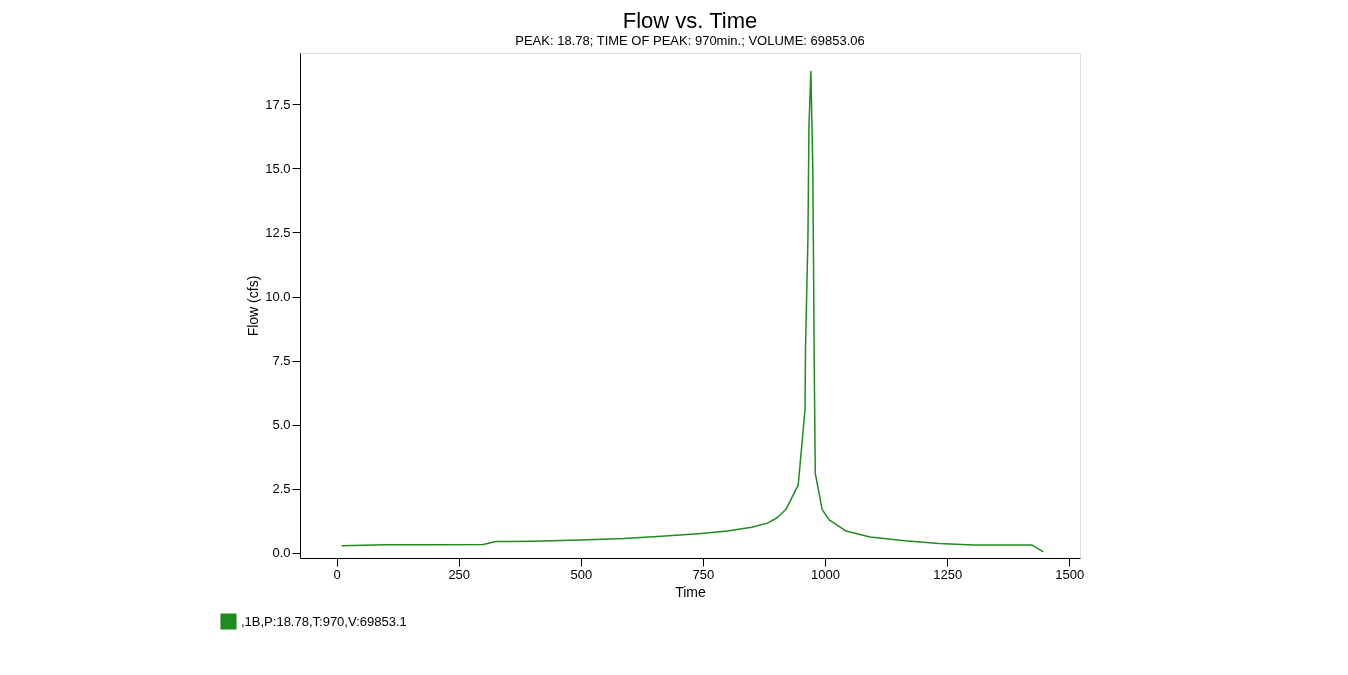 The height and width of the screenshot is (675, 1348). Describe the element at coordinates (826, 574) in the screenshot. I see `x-tick-label: 1000` at that location.